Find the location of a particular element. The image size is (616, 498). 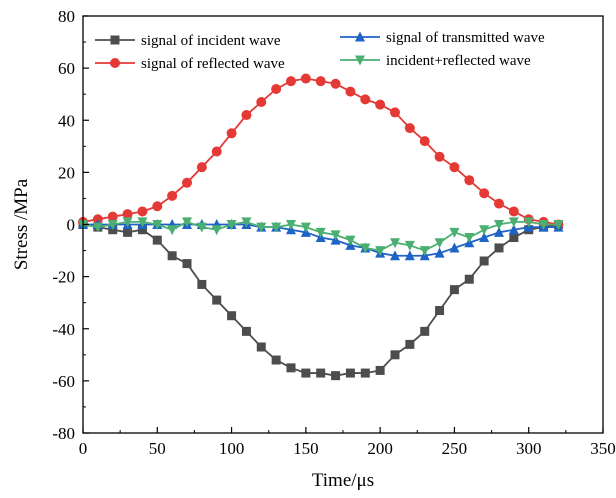

y-tick-label: 40 is located at coordinates (66, 120).